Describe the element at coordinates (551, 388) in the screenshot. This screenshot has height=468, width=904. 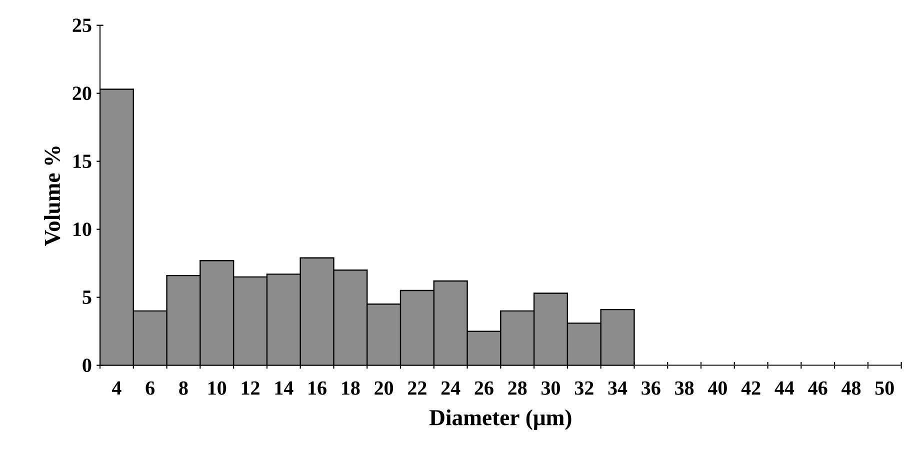
I see `x-tick-label: 30` at that location.